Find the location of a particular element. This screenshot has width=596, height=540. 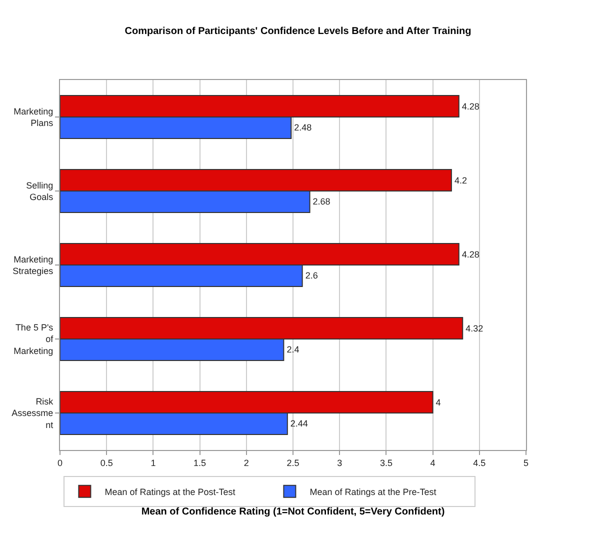

data-label: 2.6 is located at coordinates (311, 275).